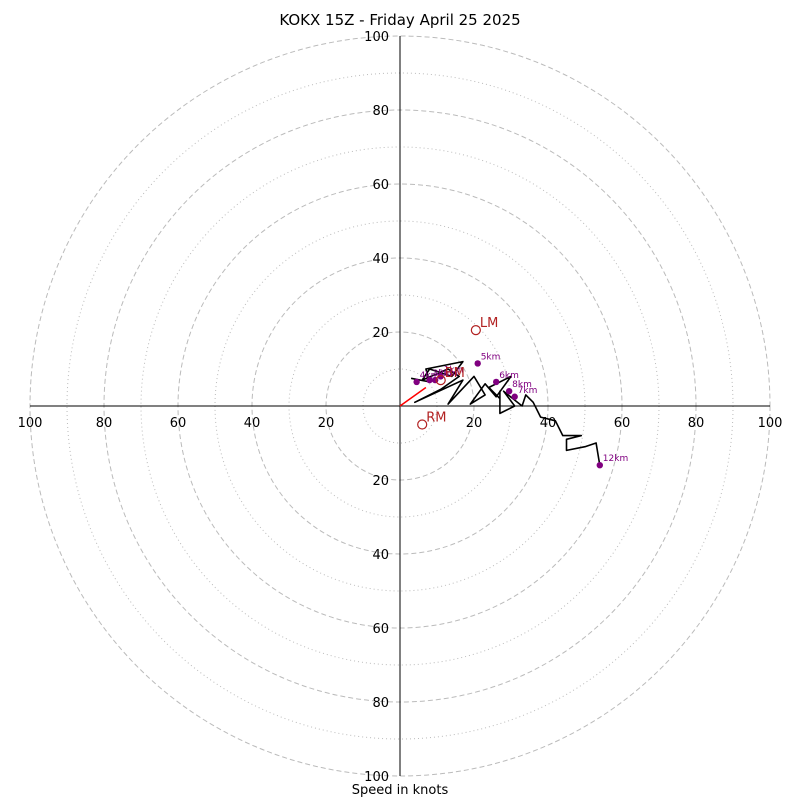  What do you see at coordinates (448, 374) in the screenshot?
I see `height-marker-label: 2km` at bounding box center [448, 374].